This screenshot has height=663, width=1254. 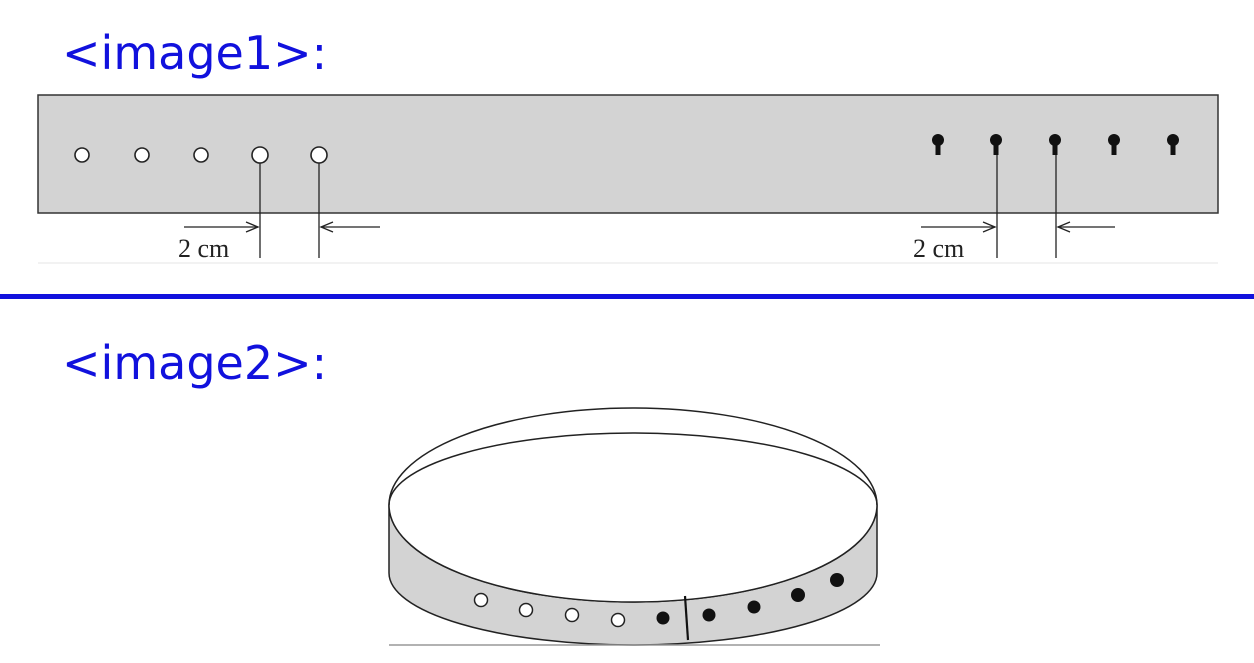 What do you see at coordinates (195, 363) in the screenshot?
I see `image2-label: <image2>:` at bounding box center [195, 363].